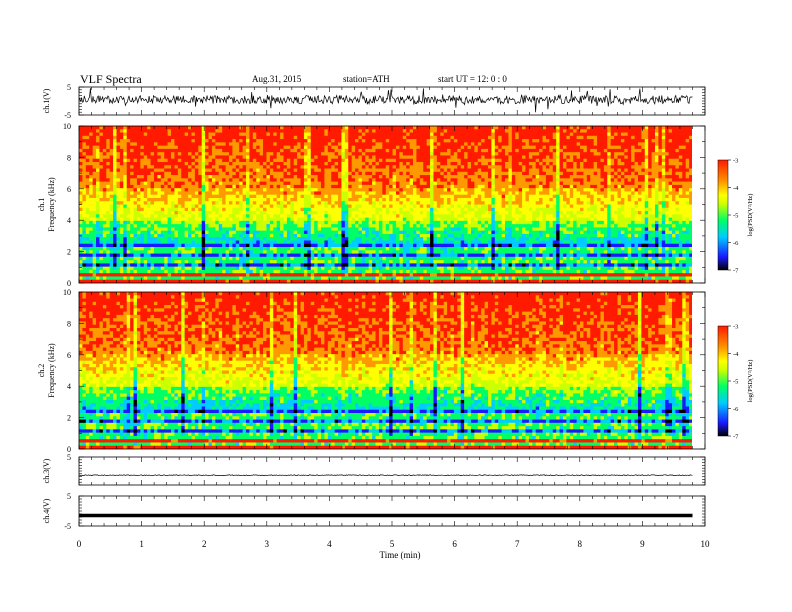 This screenshot has height=612, width=792. I want to click on y-axis-label: ch.4(V), so click(46, 510).